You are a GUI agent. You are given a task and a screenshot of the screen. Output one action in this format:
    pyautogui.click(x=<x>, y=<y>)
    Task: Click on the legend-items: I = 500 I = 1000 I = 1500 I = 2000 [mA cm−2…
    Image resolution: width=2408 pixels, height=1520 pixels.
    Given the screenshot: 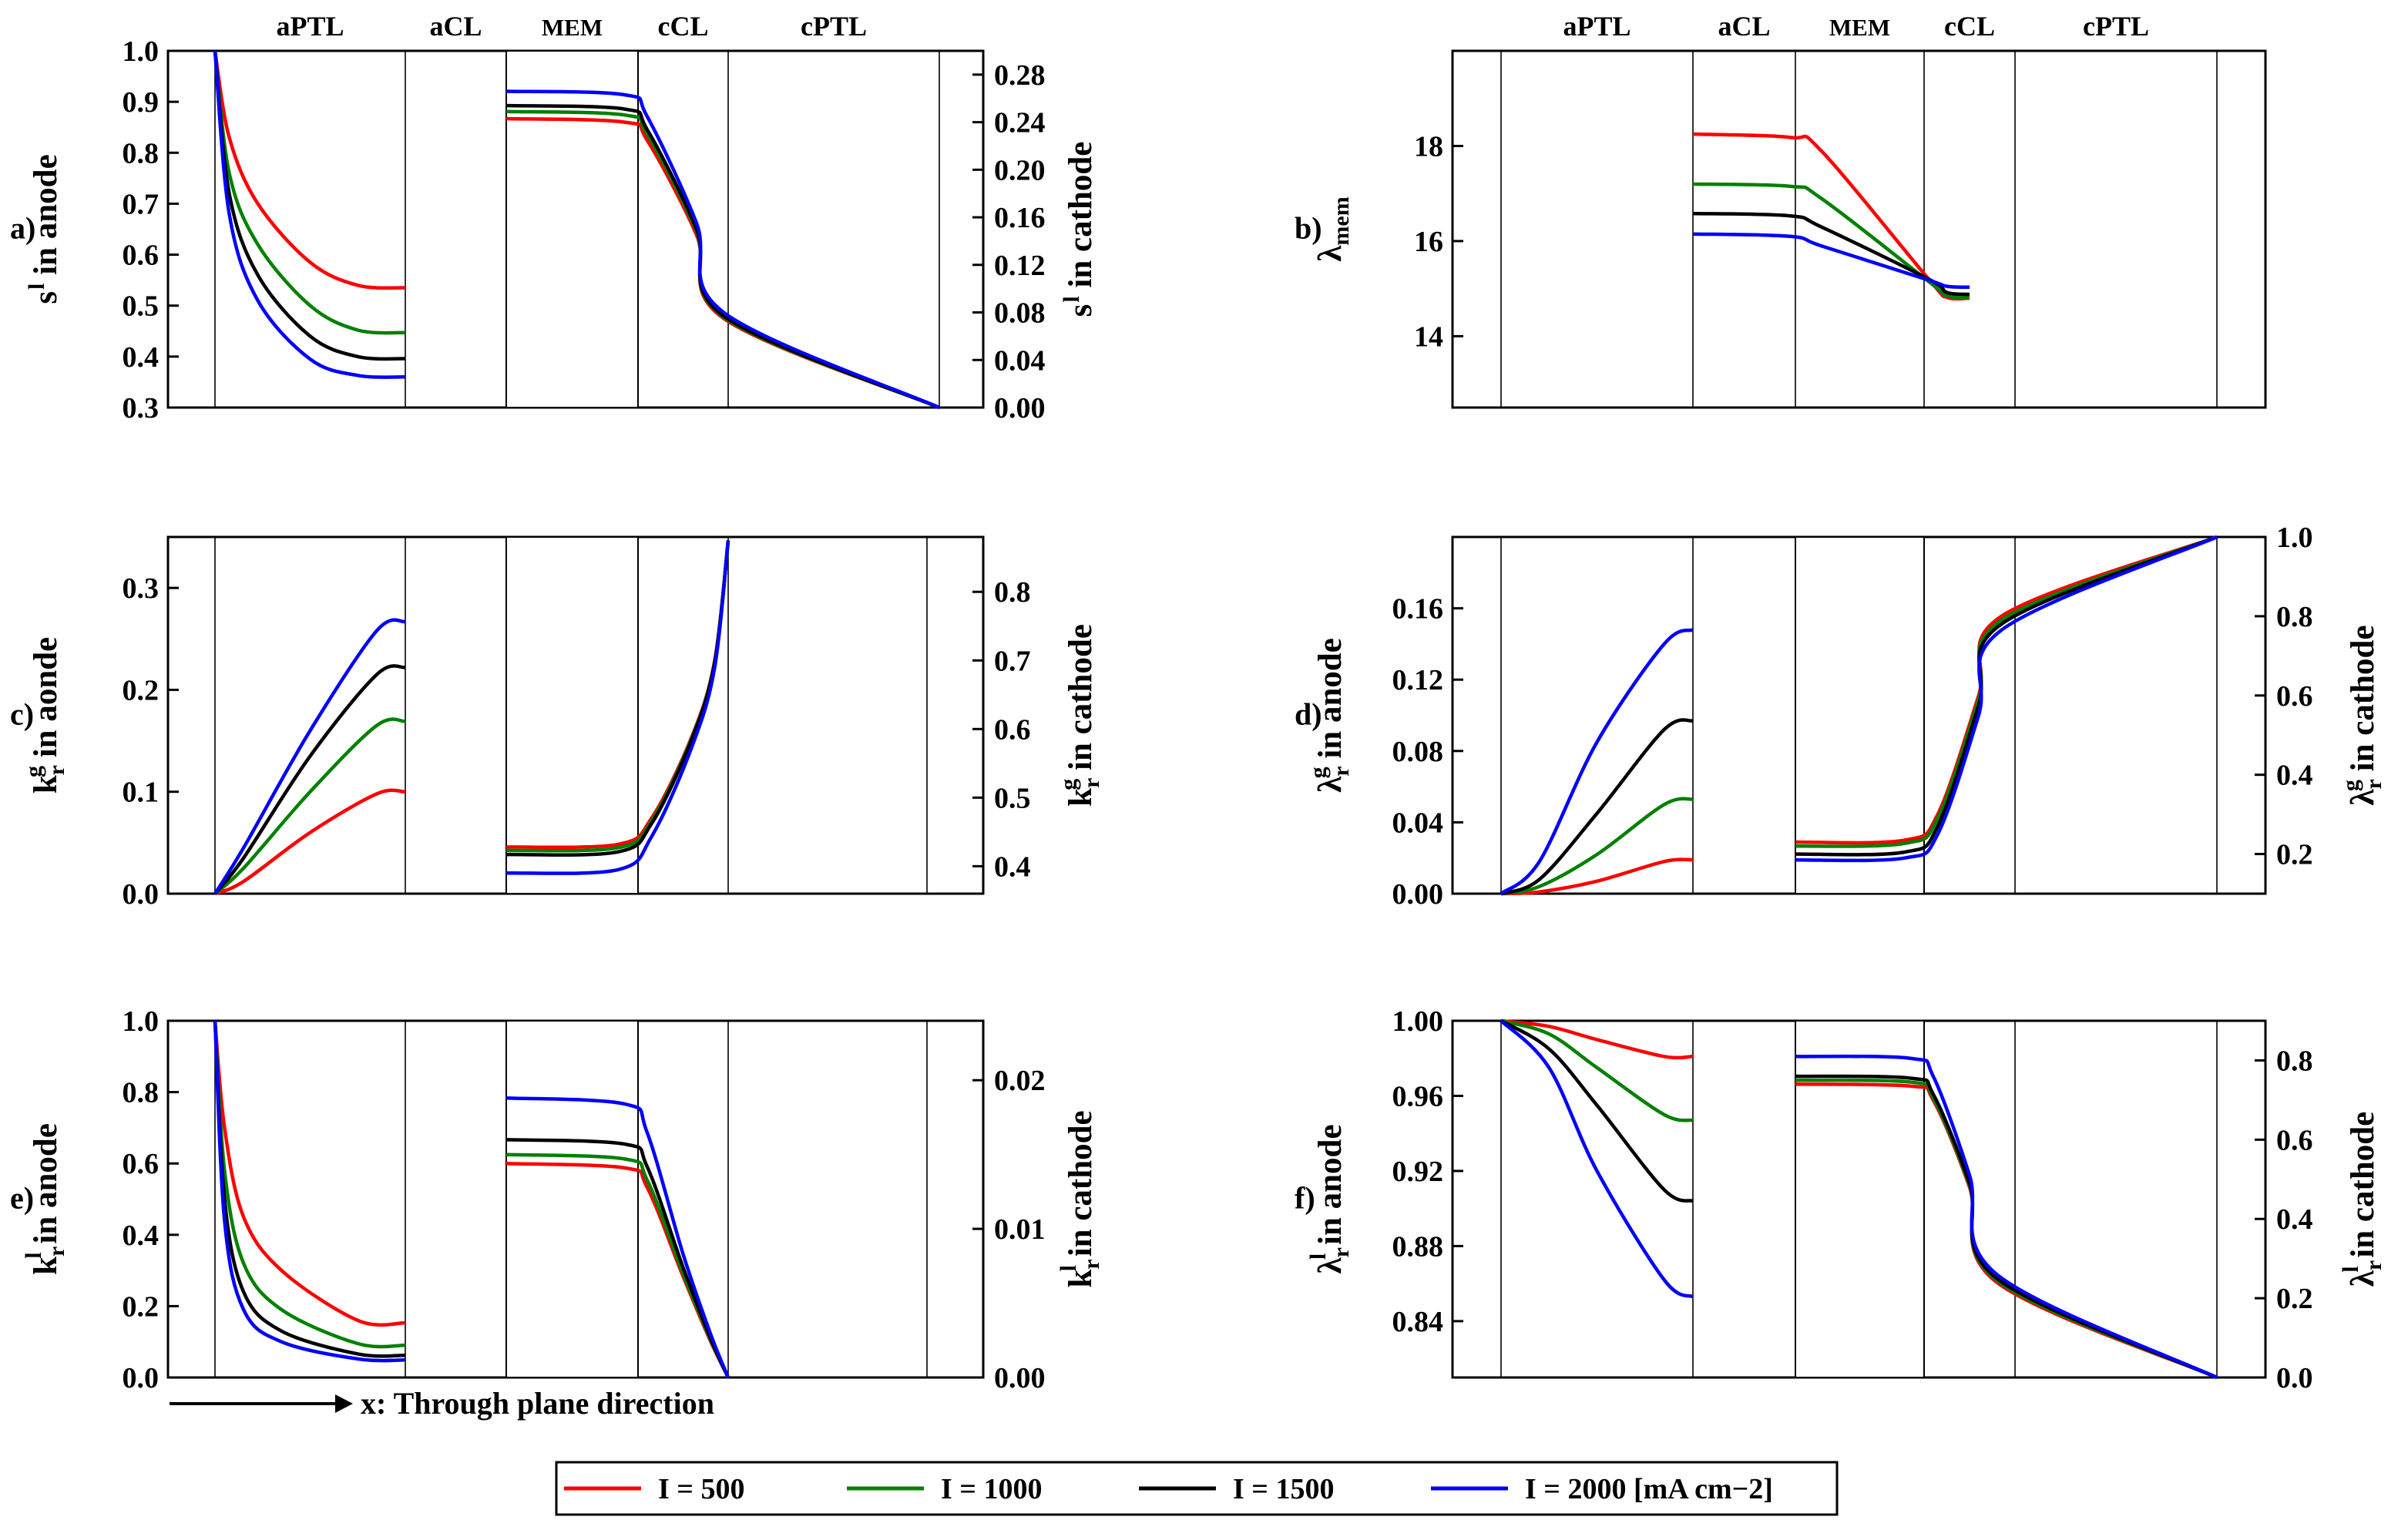 What is the action you would take?
    pyautogui.click(x=1168, y=1489)
    